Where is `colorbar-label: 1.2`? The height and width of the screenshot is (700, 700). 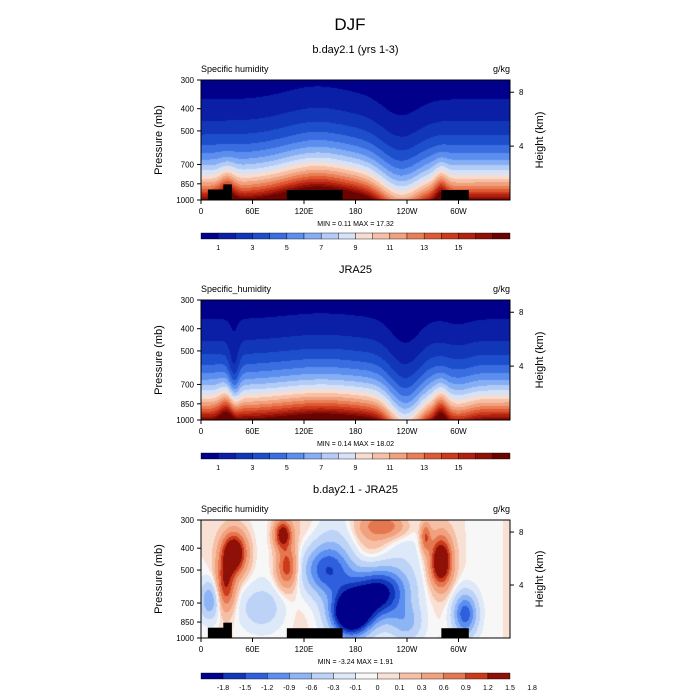
colorbar-label: 1.2 is located at coordinates (488, 688).